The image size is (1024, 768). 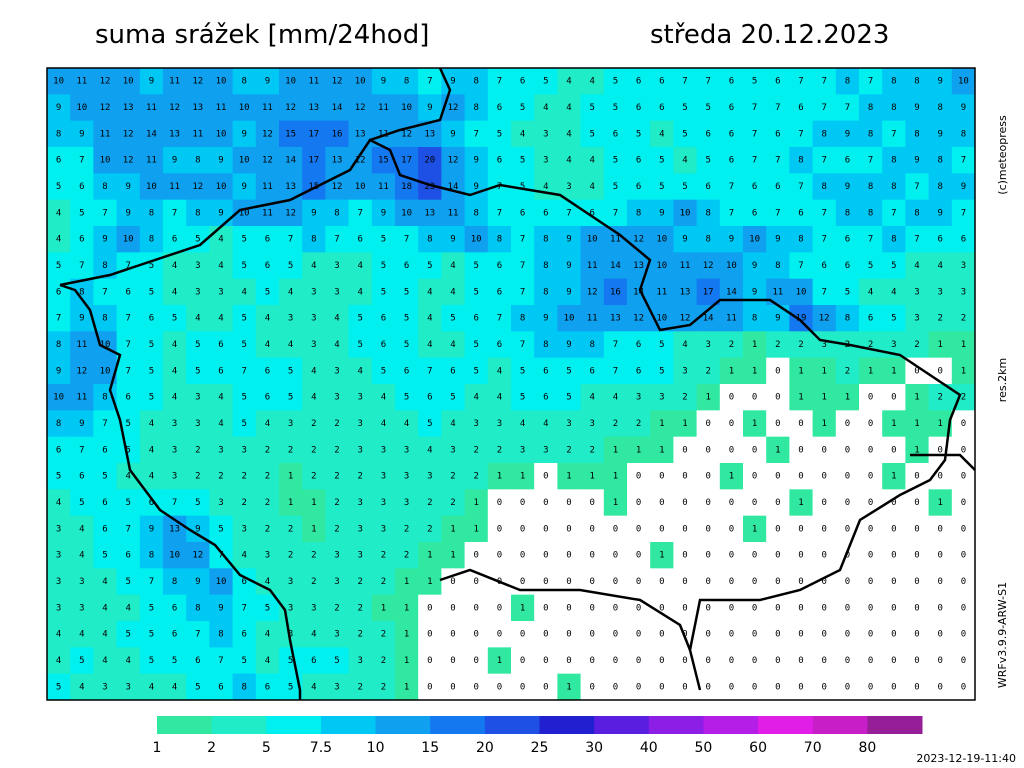 What do you see at coordinates (661, 319) in the screenshot?
I see `cell-value: 10` at bounding box center [661, 319].